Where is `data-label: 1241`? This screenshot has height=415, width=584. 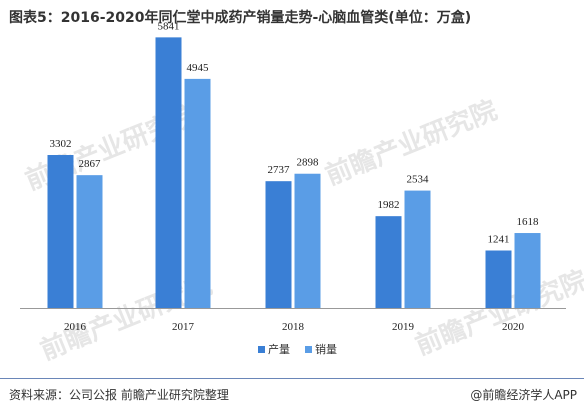
data-label: 1241 is located at coordinates (499, 240).